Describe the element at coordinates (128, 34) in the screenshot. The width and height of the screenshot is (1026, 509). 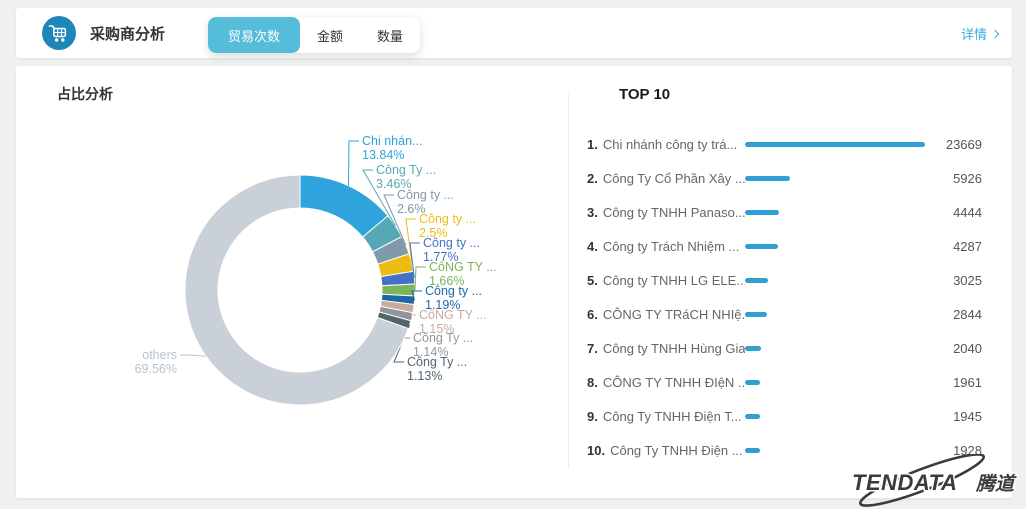
I see `page-title: 采购商分析` at that location.